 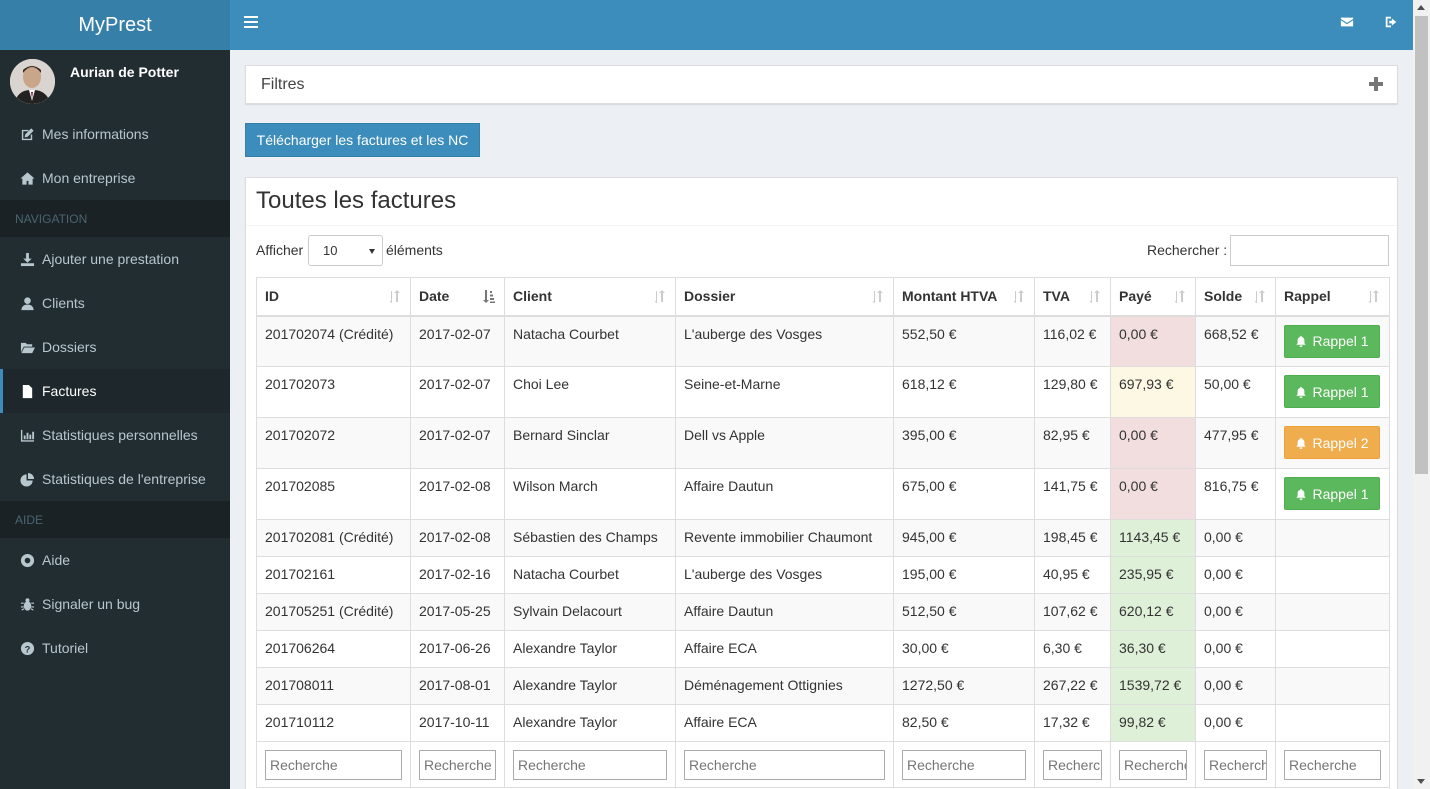 I want to click on cell-rappel, so click(x=1332, y=686).